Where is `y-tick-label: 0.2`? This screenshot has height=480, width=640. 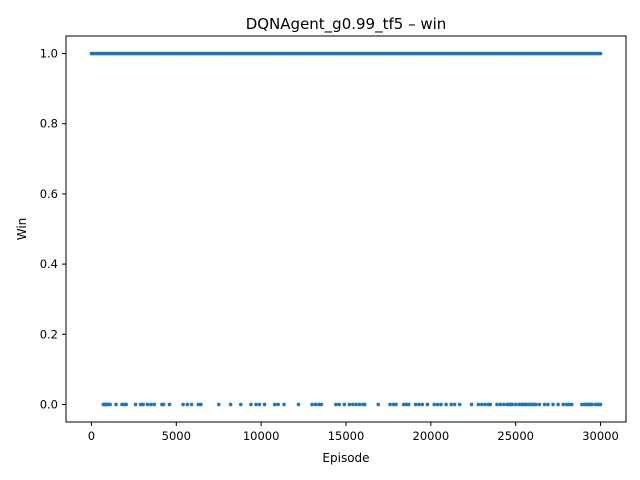
y-tick-label: 0.2 is located at coordinates (49, 334).